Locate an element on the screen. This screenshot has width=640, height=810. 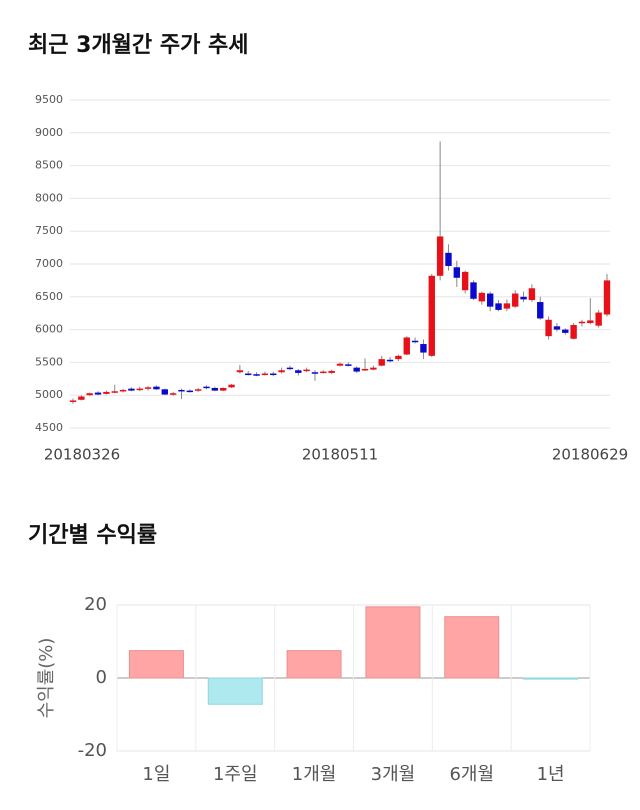
x-tick-label: 6개월 is located at coordinates (471, 774).